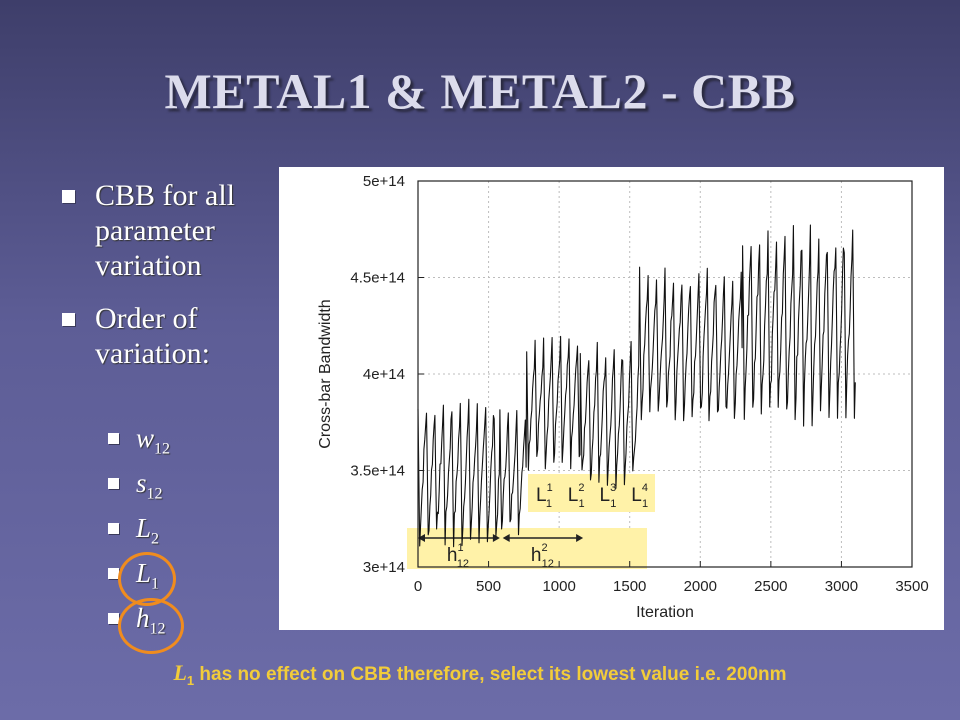 The image size is (960, 720). What do you see at coordinates (180, 672) in the screenshot?
I see `footer-param: L` at bounding box center [180, 672].